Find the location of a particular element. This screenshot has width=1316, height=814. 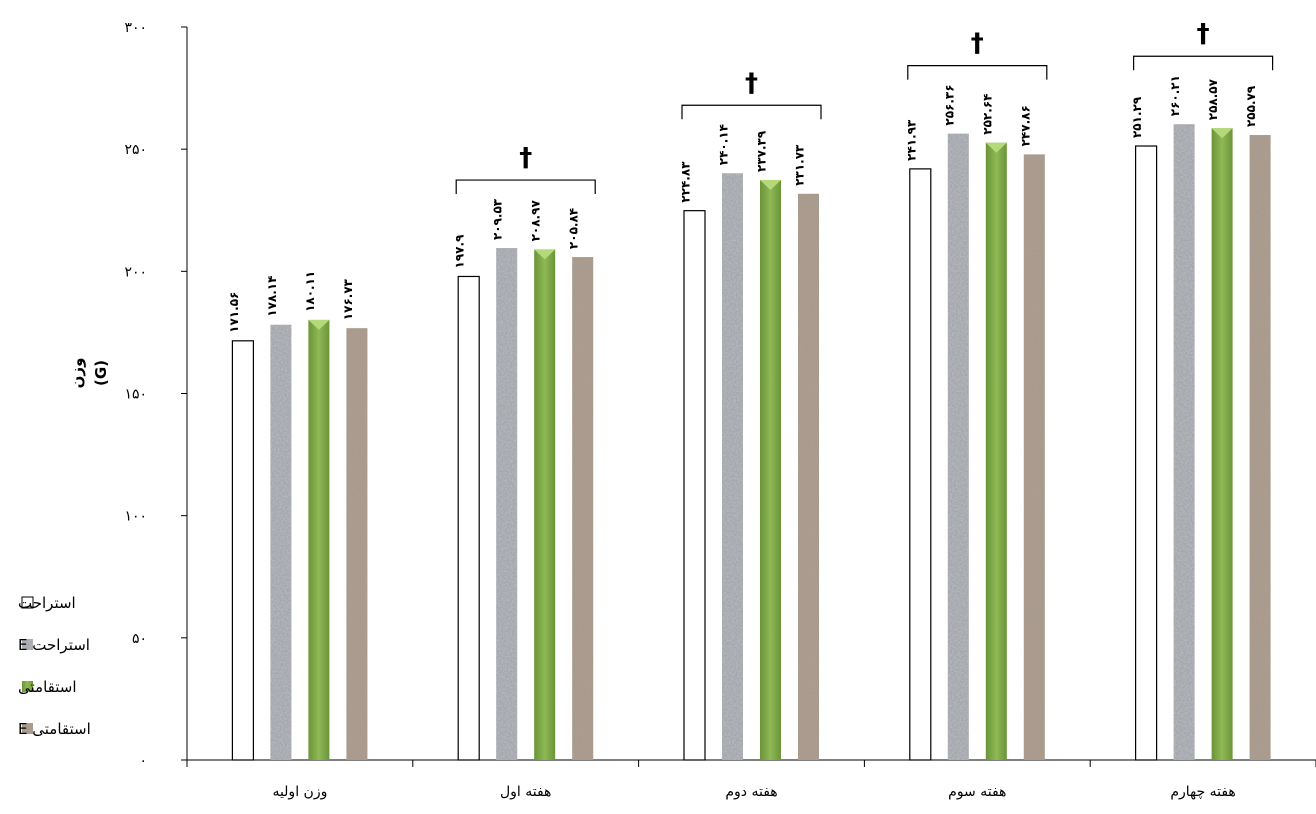

y-tick-label: ۰ is located at coordinates (143, 761).